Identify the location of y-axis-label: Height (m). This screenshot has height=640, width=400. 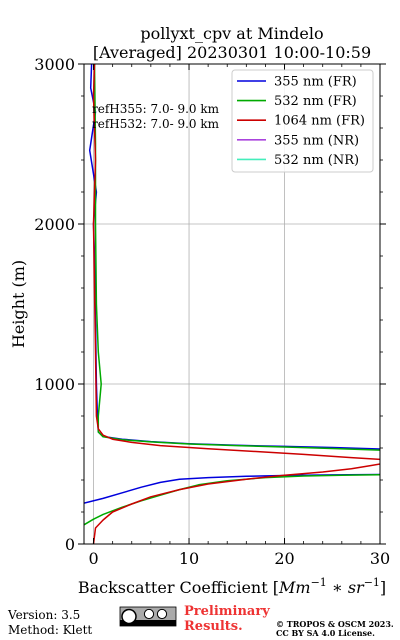
(18, 304).